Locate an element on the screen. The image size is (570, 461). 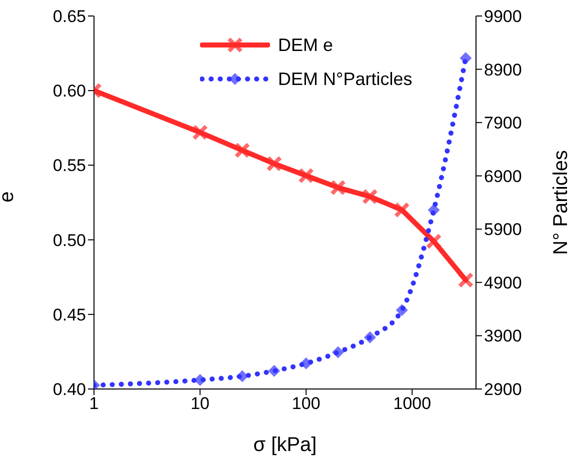
y2-tick-label: 8900 is located at coordinates (503, 70).